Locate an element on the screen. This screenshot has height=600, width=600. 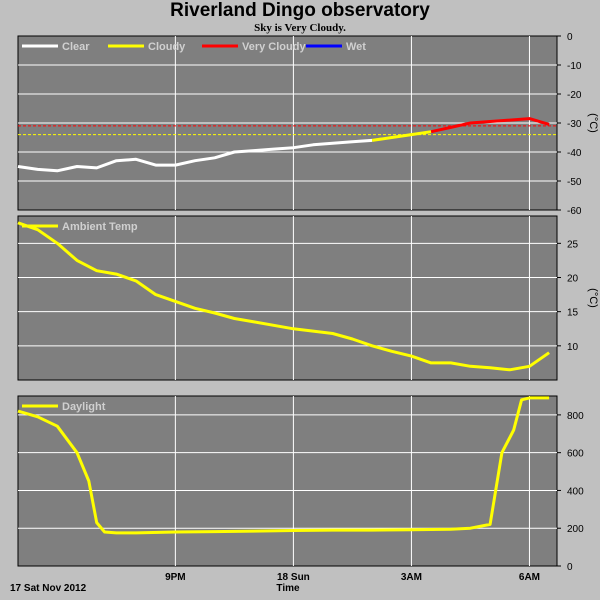
x-tick-label: 3AM is located at coordinates (411, 577).